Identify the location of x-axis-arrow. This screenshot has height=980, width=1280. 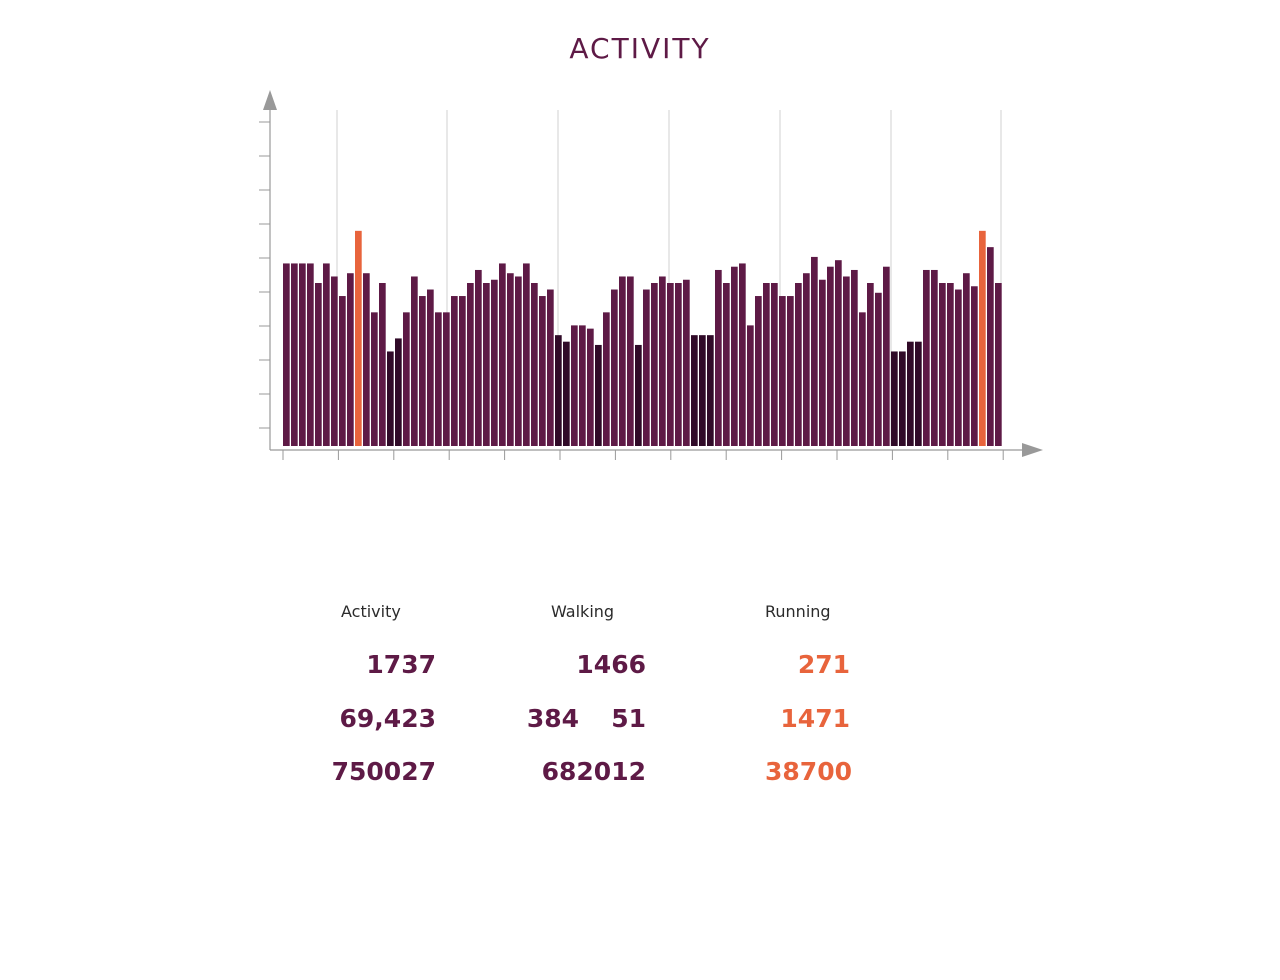
(1032, 450).